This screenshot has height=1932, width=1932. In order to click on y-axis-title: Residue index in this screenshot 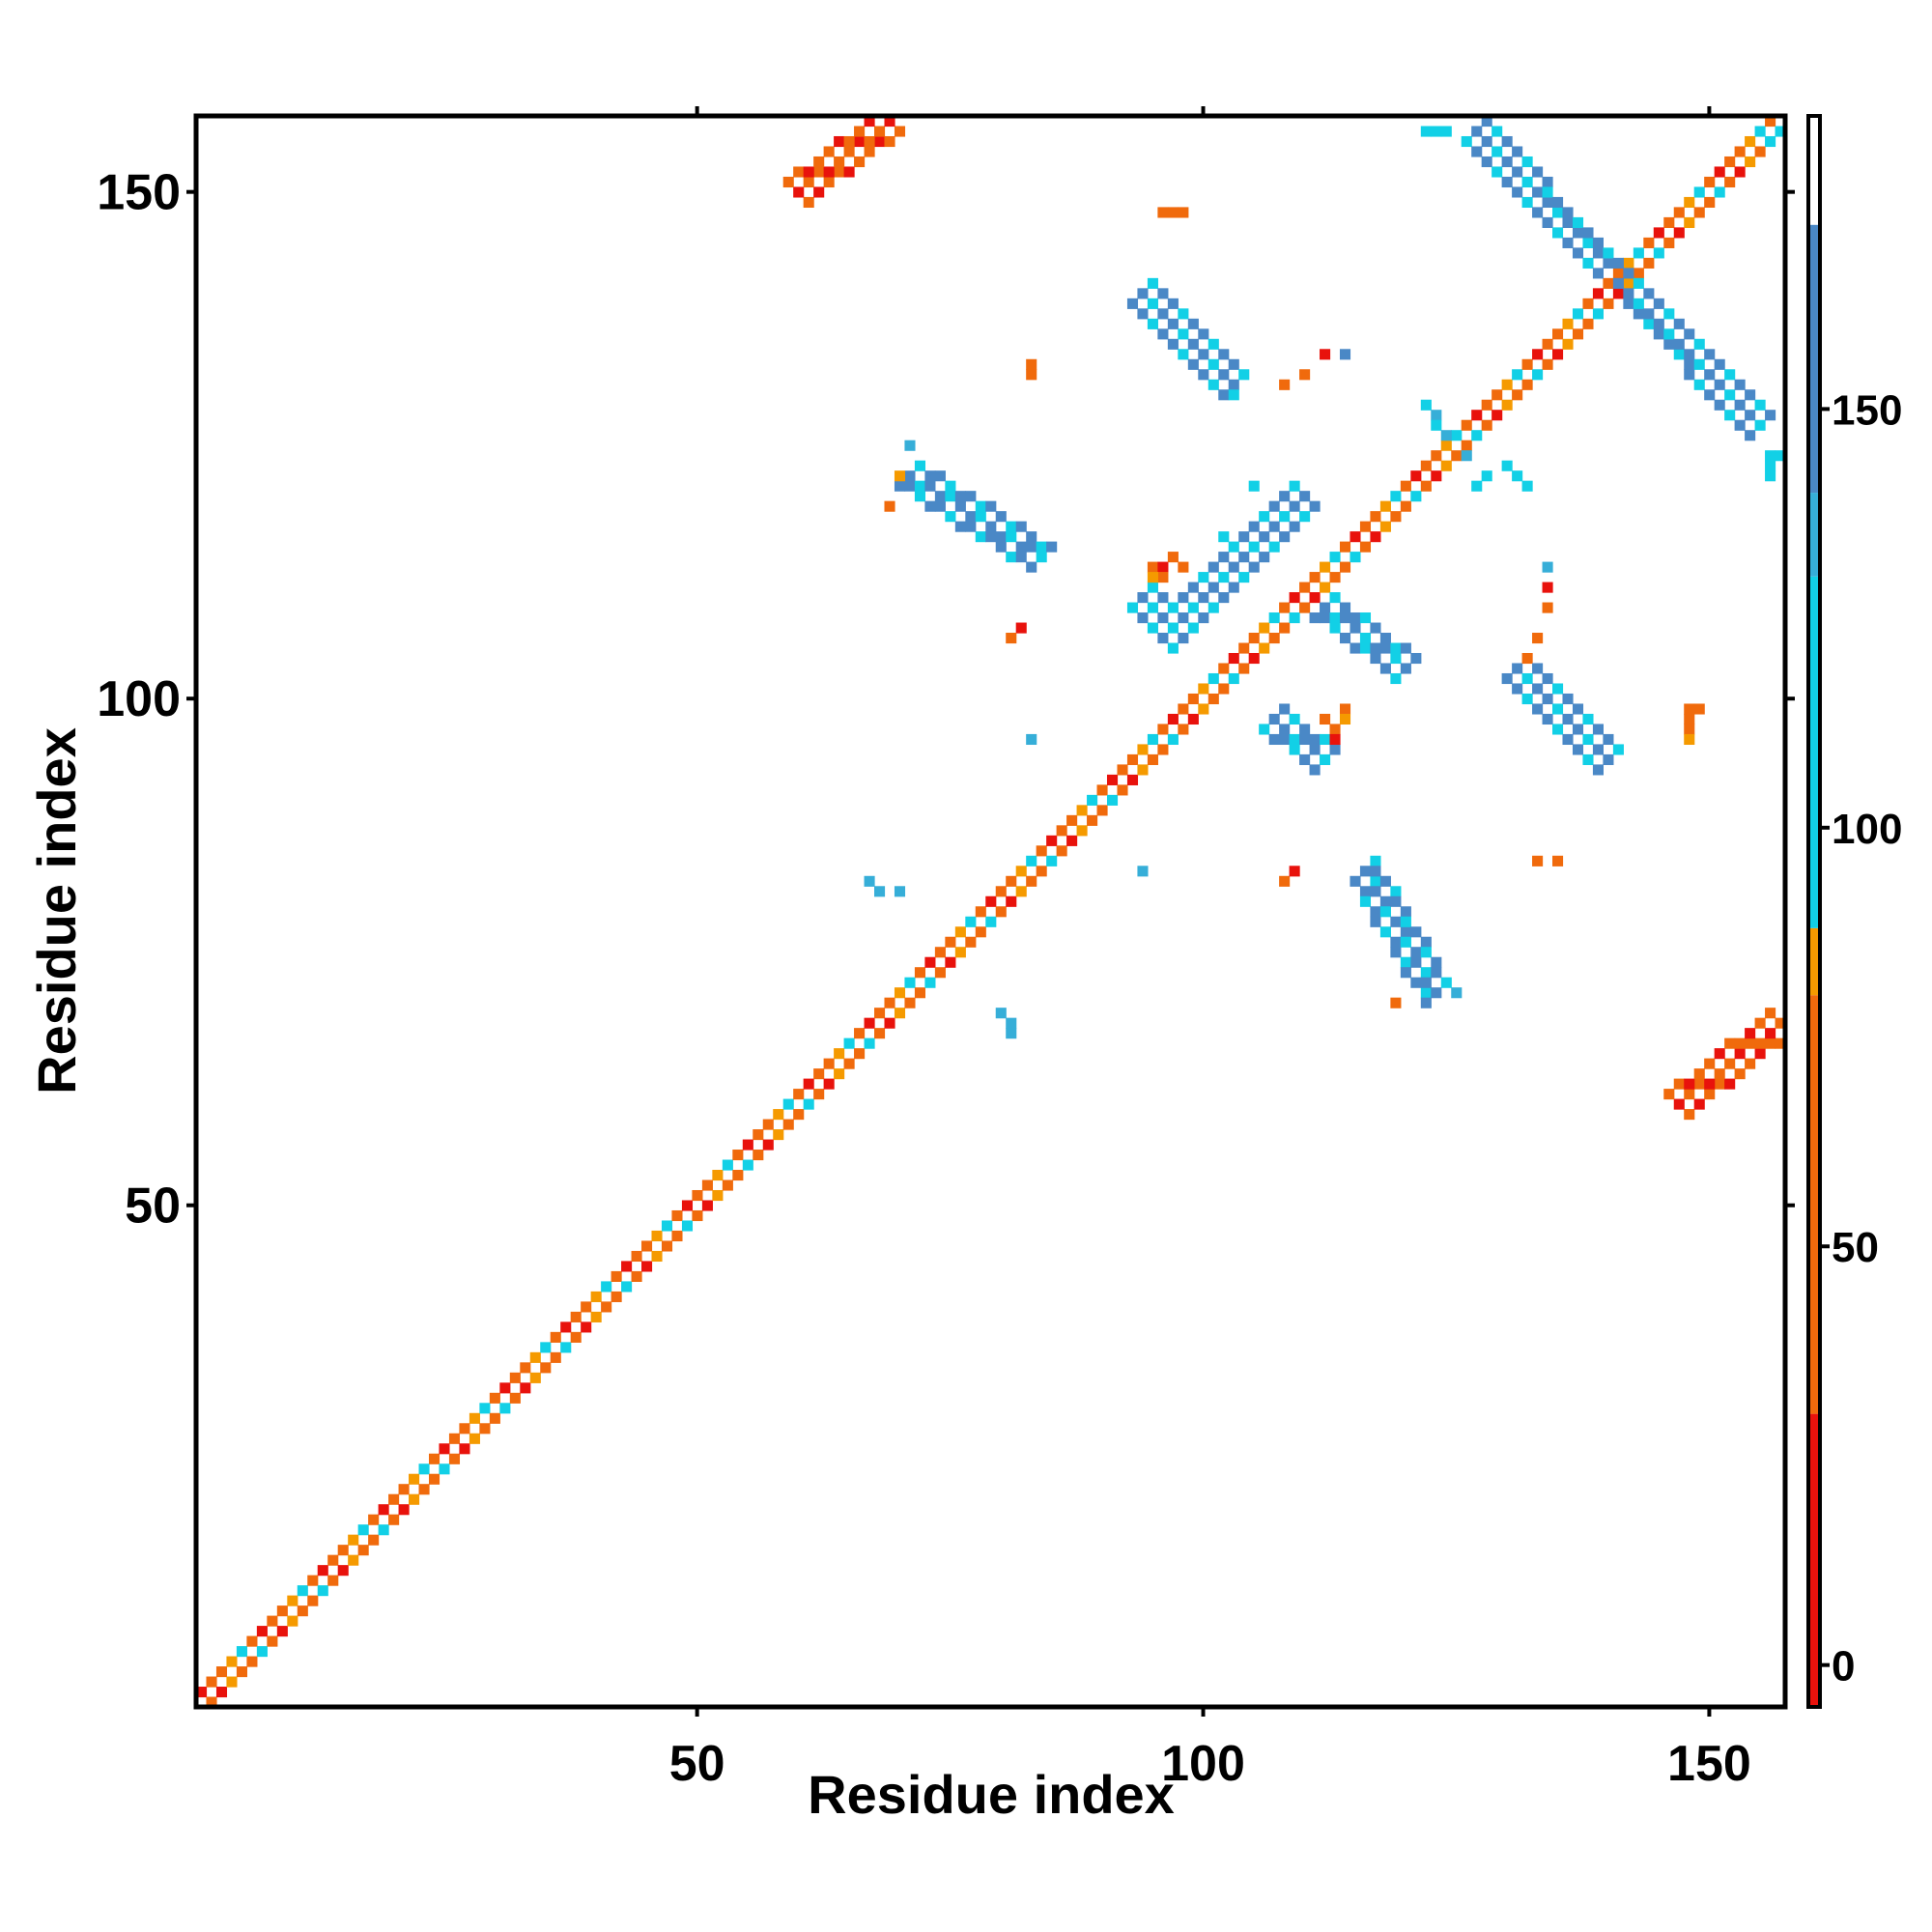, I will do `click(56, 910)`.